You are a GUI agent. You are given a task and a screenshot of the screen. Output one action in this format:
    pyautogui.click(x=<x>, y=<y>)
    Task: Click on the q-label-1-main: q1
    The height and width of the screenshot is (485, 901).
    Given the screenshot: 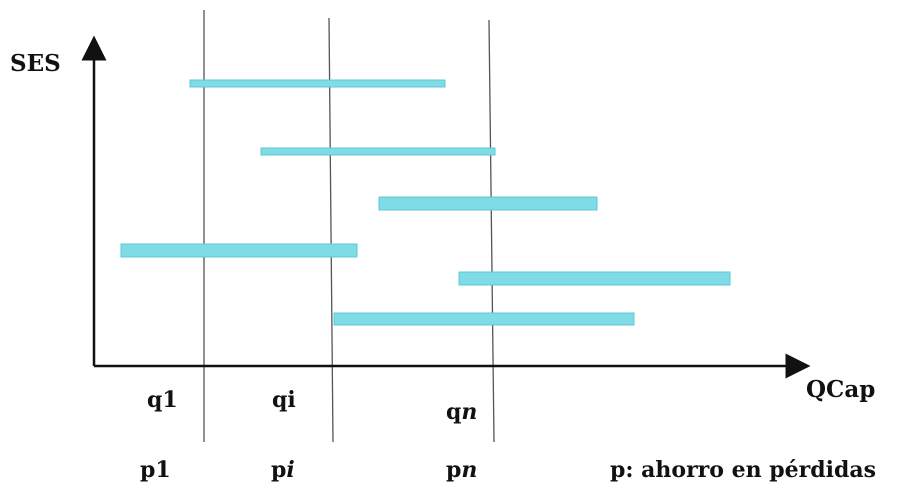 What is the action you would take?
    pyautogui.click(x=162, y=400)
    